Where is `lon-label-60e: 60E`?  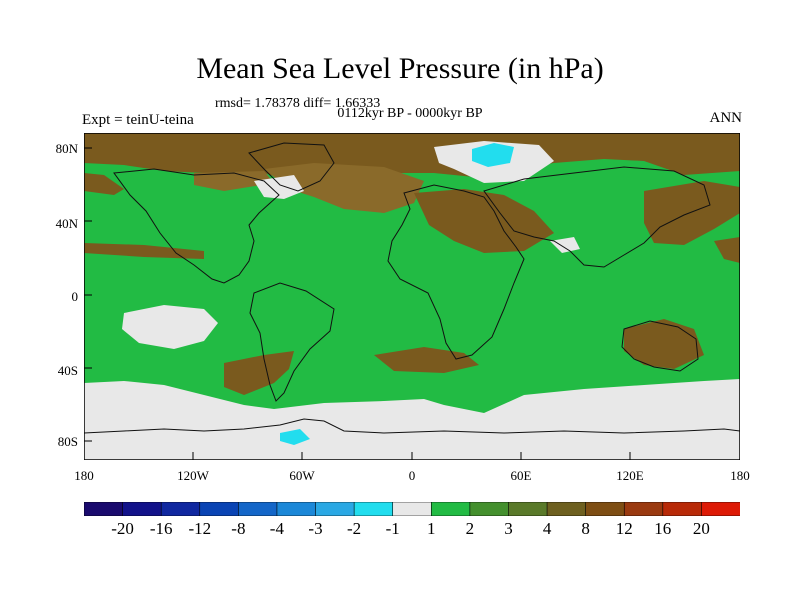
lon-label-60e: 60E is located at coordinates (521, 475).